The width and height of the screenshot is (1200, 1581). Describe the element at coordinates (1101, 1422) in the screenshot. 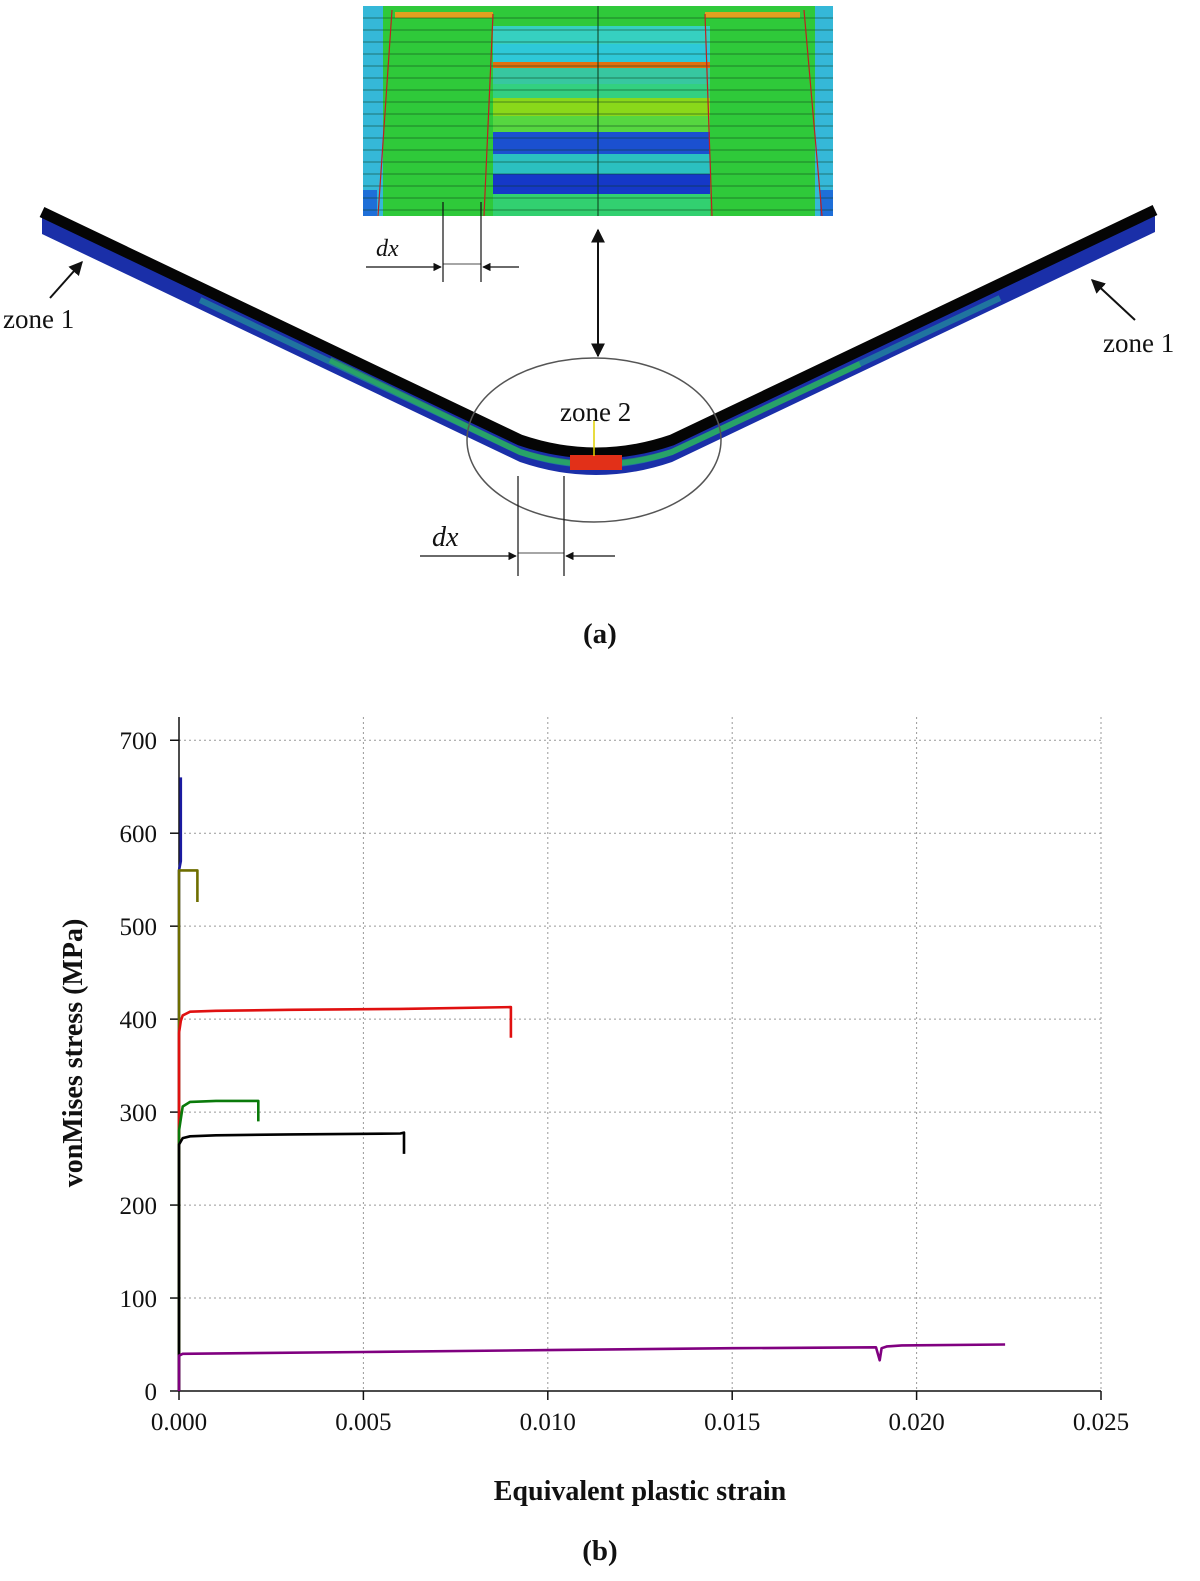

I see `x-tick-label: 0.025` at that location.